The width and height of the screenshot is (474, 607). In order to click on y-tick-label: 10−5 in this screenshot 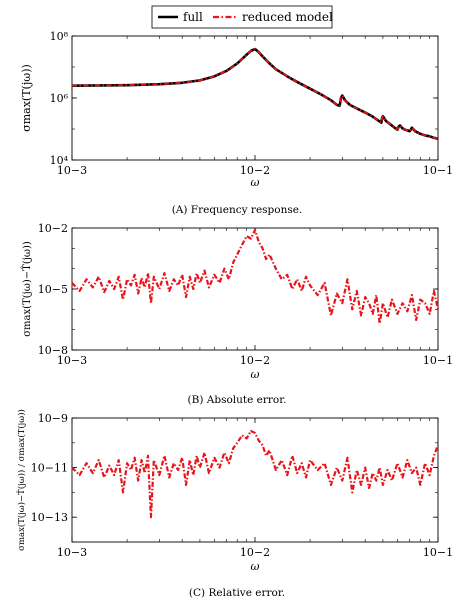, I will do `click(53, 289)`.